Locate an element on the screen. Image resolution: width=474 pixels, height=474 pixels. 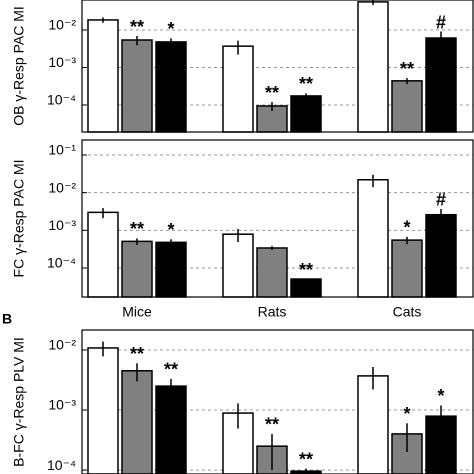
x-tick-label: Cats is located at coordinates (407, 312).